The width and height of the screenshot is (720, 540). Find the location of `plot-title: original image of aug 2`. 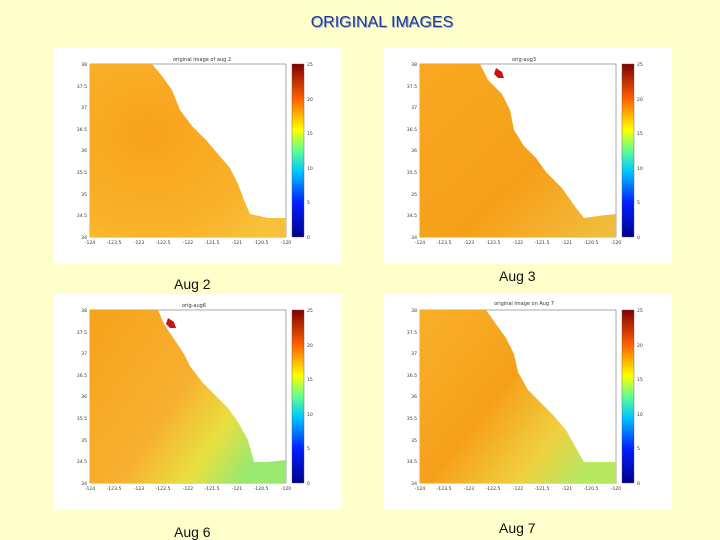

plot-title: original image of aug 2 is located at coordinates (202, 60).